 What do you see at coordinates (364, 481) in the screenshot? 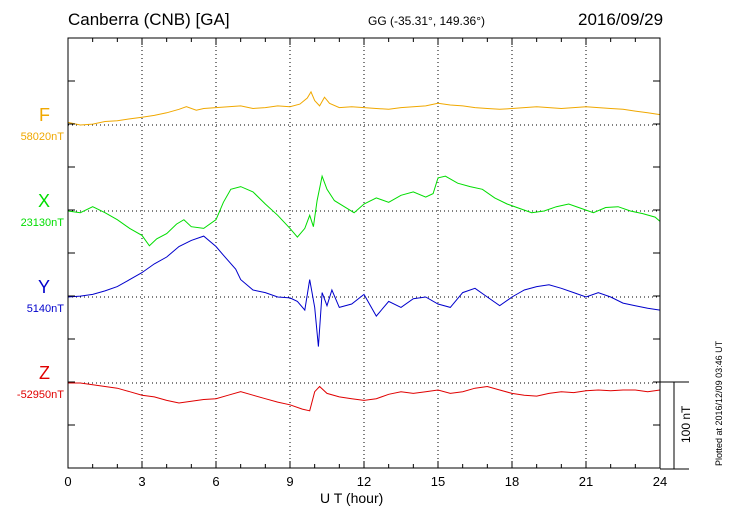
I see `x-tick-label: 12` at bounding box center [364, 481].